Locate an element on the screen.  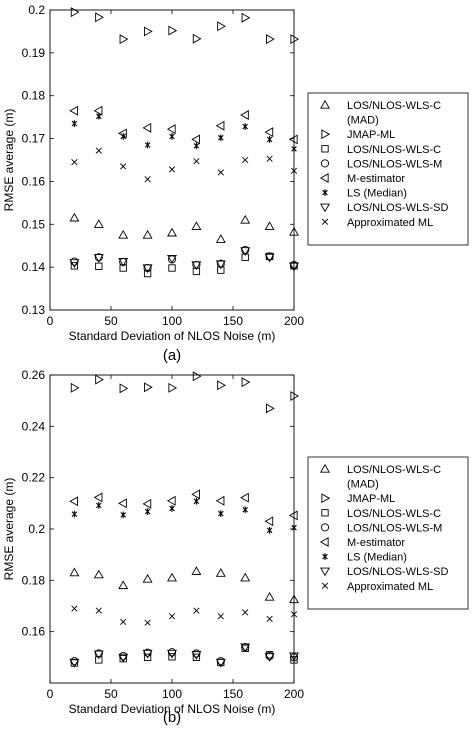
x-tick-label: 100 is located at coordinates (172, 694).